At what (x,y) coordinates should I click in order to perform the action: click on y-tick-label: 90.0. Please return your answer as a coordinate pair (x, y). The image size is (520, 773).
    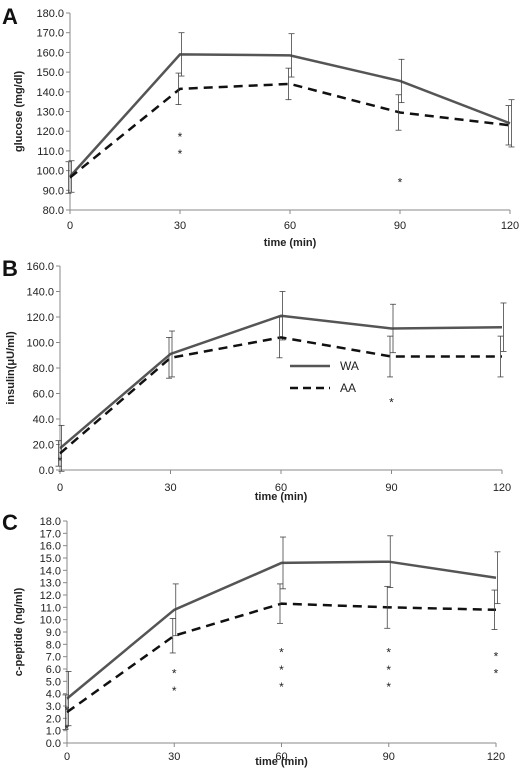
    Looking at the image, I should click on (53, 191).